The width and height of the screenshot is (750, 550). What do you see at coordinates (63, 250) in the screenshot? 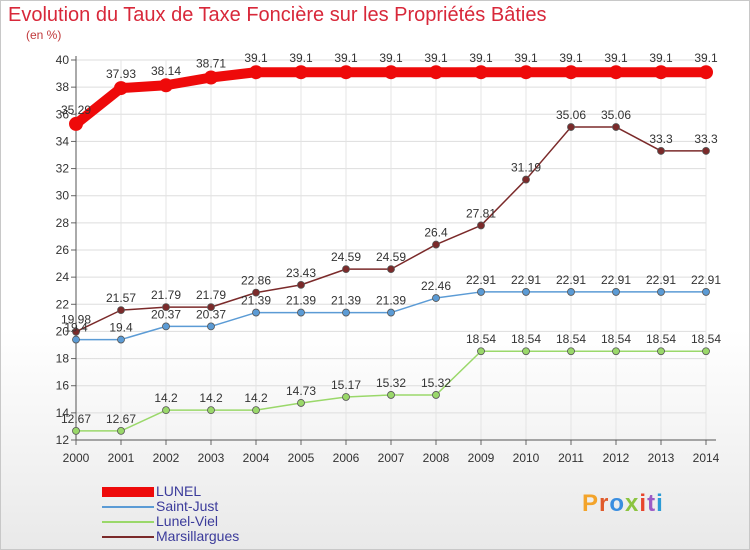
I see `y-tick-label: 26` at bounding box center [63, 250].